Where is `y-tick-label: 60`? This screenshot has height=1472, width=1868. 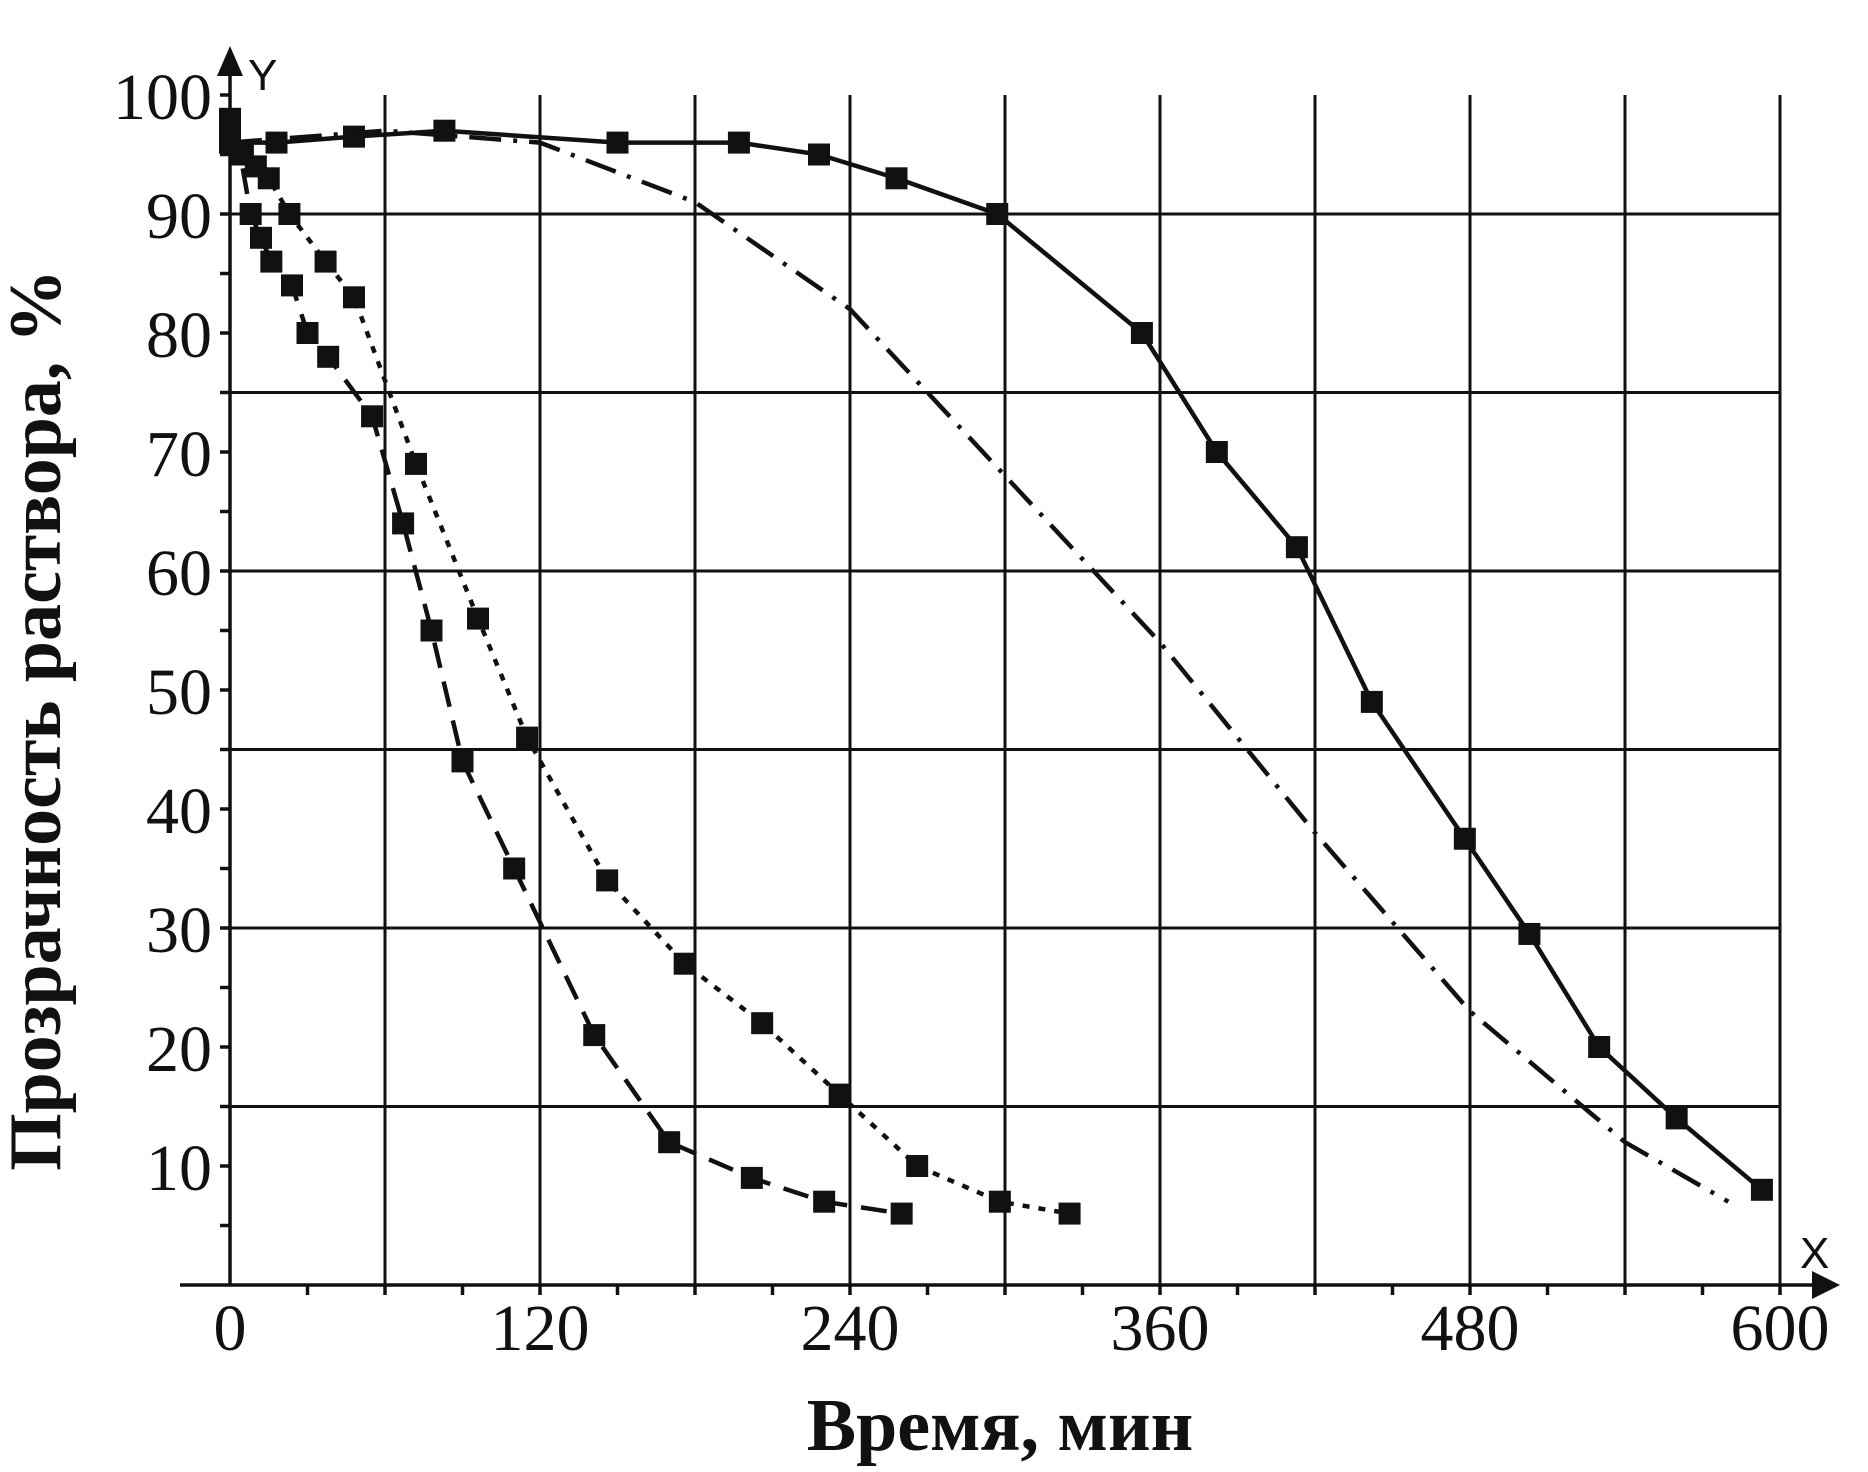
y-tick-label: 60 is located at coordinates (179, 573).